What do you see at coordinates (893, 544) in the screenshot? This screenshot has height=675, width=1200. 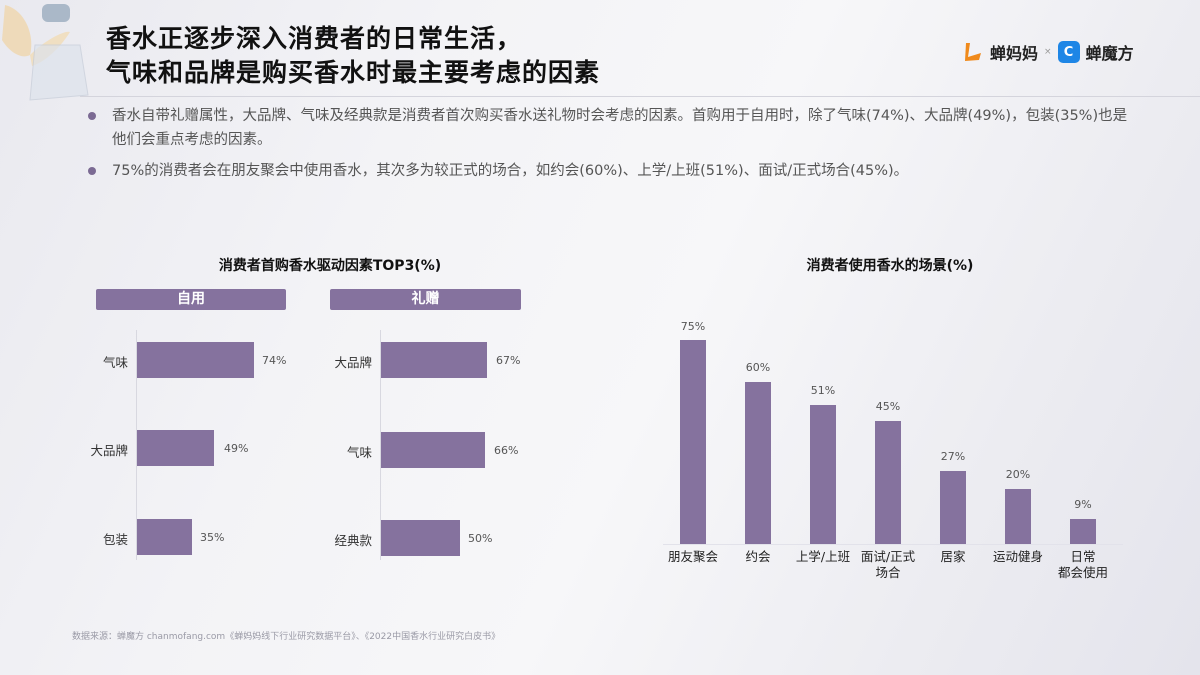 I see `x-axis-line` at bounding box center [893, 544].